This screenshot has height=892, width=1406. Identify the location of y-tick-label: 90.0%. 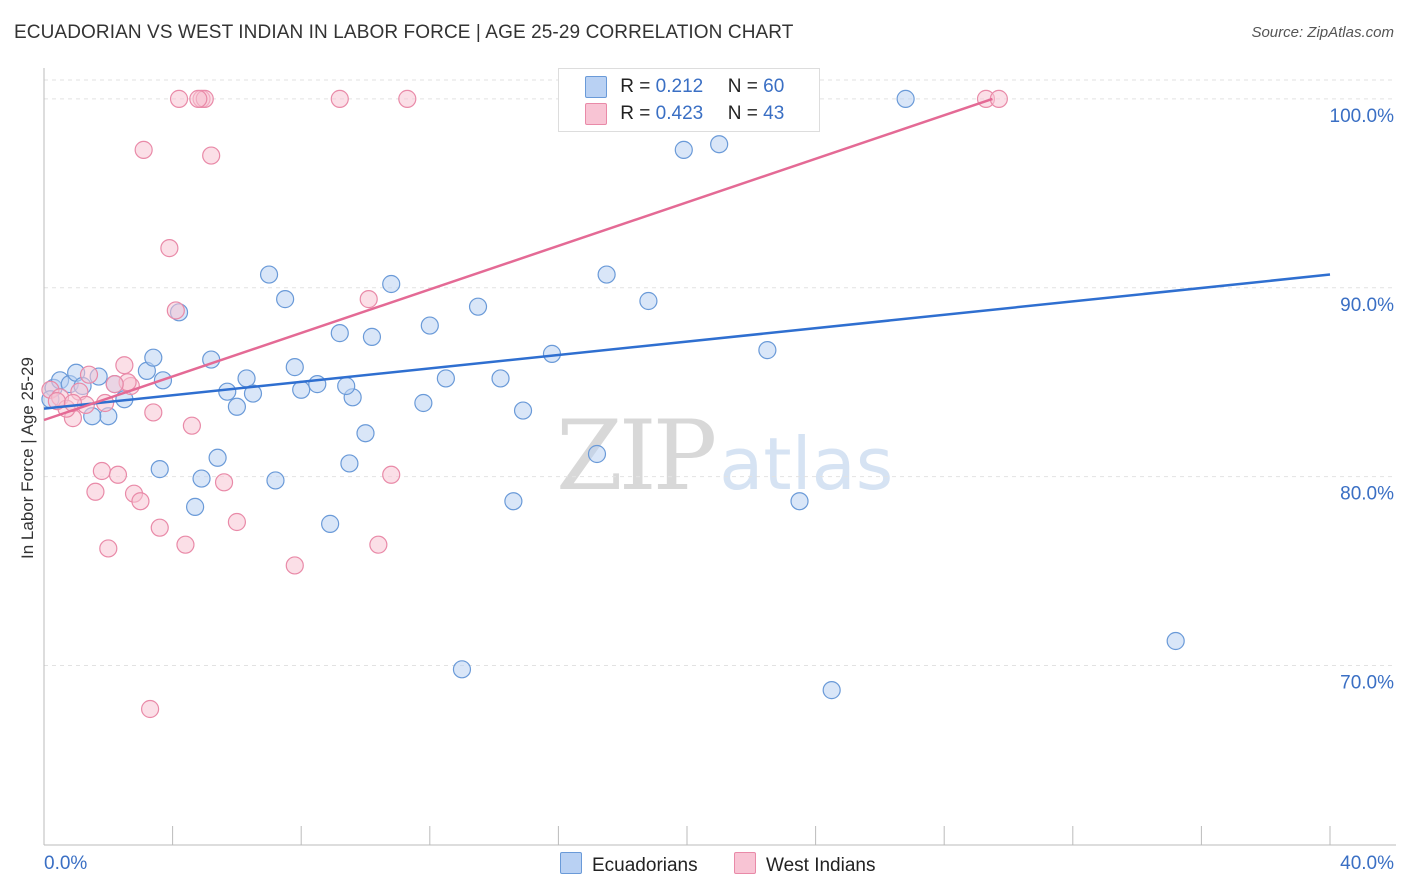
(1367, 305).